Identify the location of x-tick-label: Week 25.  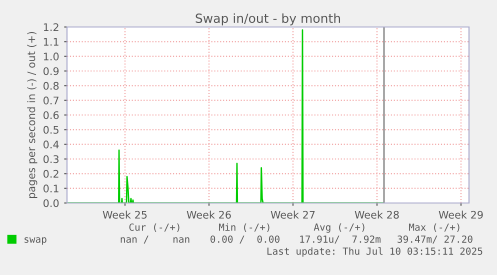
(124, 214).